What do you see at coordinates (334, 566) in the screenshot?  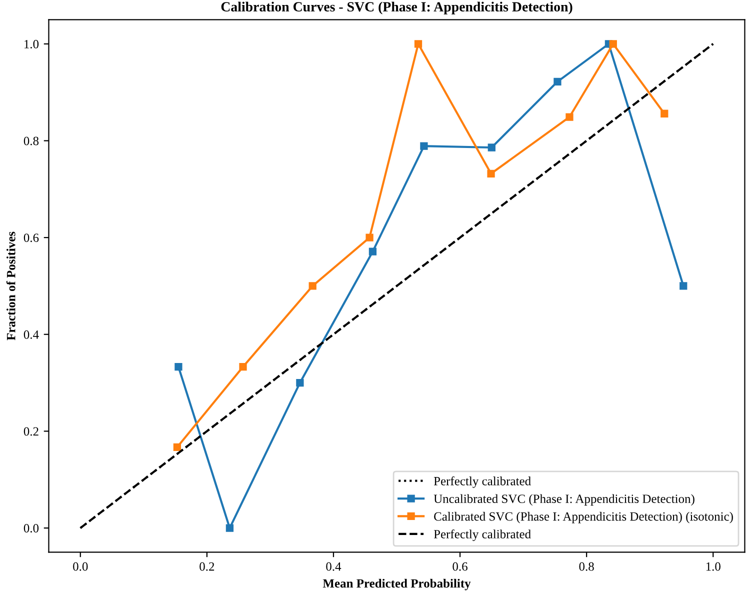 I see `x-tick-label: 0.4` at bounding box center [334, 566].